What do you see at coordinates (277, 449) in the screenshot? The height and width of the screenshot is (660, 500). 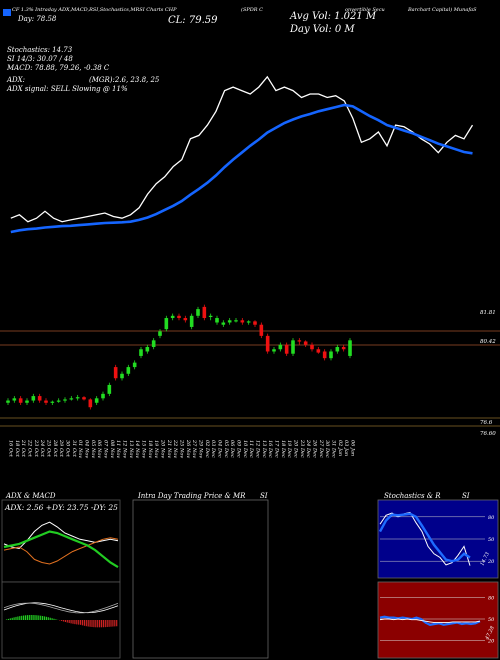 I see `date-label: 17 Dec` at bounding box center [277, 449].